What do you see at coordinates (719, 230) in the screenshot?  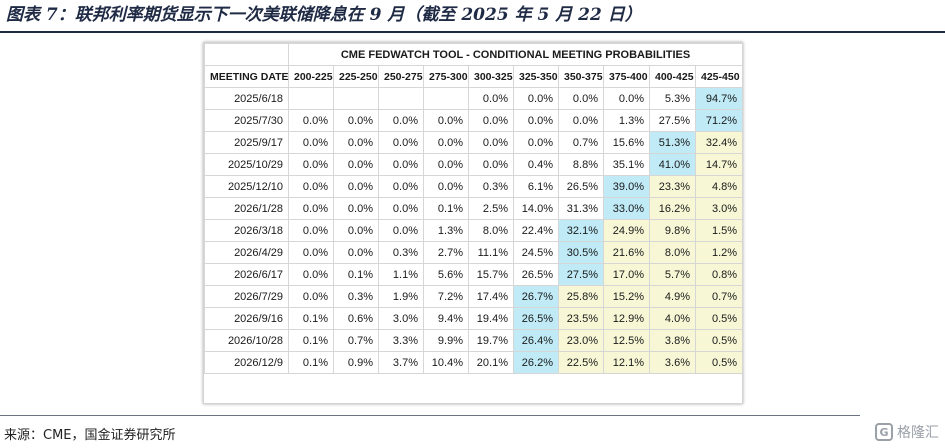 I see `probability-cell: 1.5%` at bounding box center [719, 230].